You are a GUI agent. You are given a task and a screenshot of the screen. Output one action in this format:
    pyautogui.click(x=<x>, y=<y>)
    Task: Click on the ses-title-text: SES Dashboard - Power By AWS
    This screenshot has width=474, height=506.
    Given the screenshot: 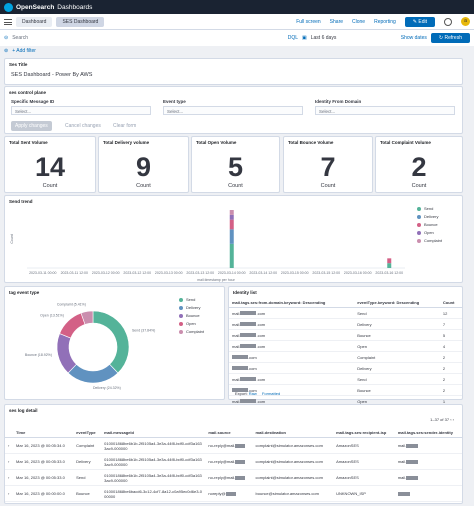 What is the action you would take?
    pyautogui.click(x=52, y=75)
    